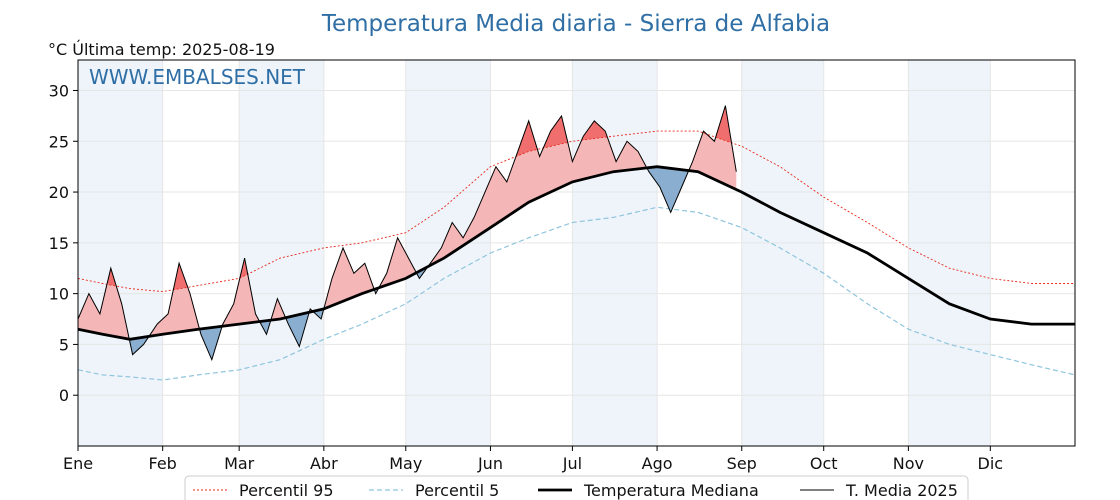 The height and width of the screenshot is (500, 1120). What do you see at coordinates (59, 192) in the screenshot?
I see `y-tick-label: 20` at bounding box center [59, 192].